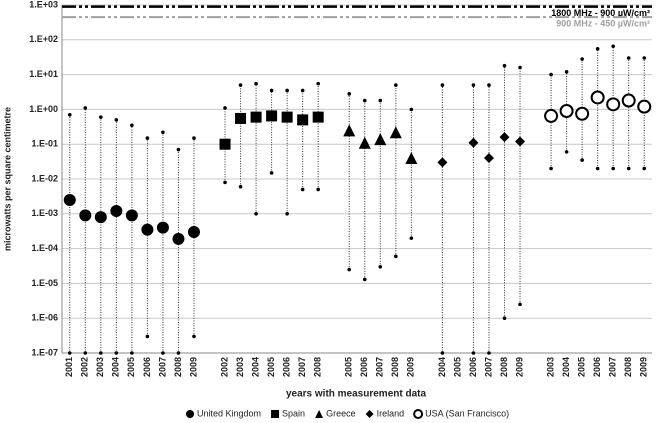  I want to click on legend-label: Spain, so click(293, 413).